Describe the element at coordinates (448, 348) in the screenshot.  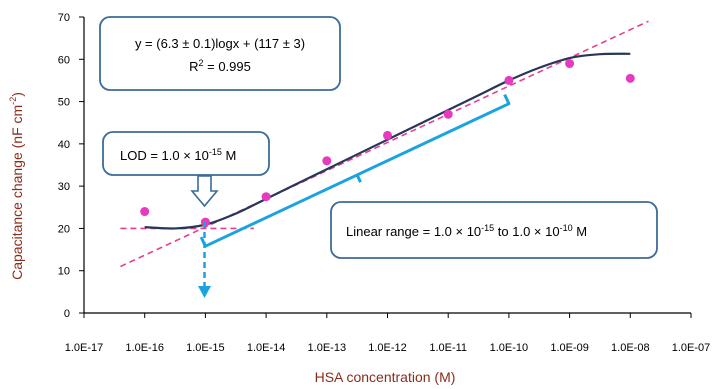
I see `x-tick-label: 1.0E-11` at that location.